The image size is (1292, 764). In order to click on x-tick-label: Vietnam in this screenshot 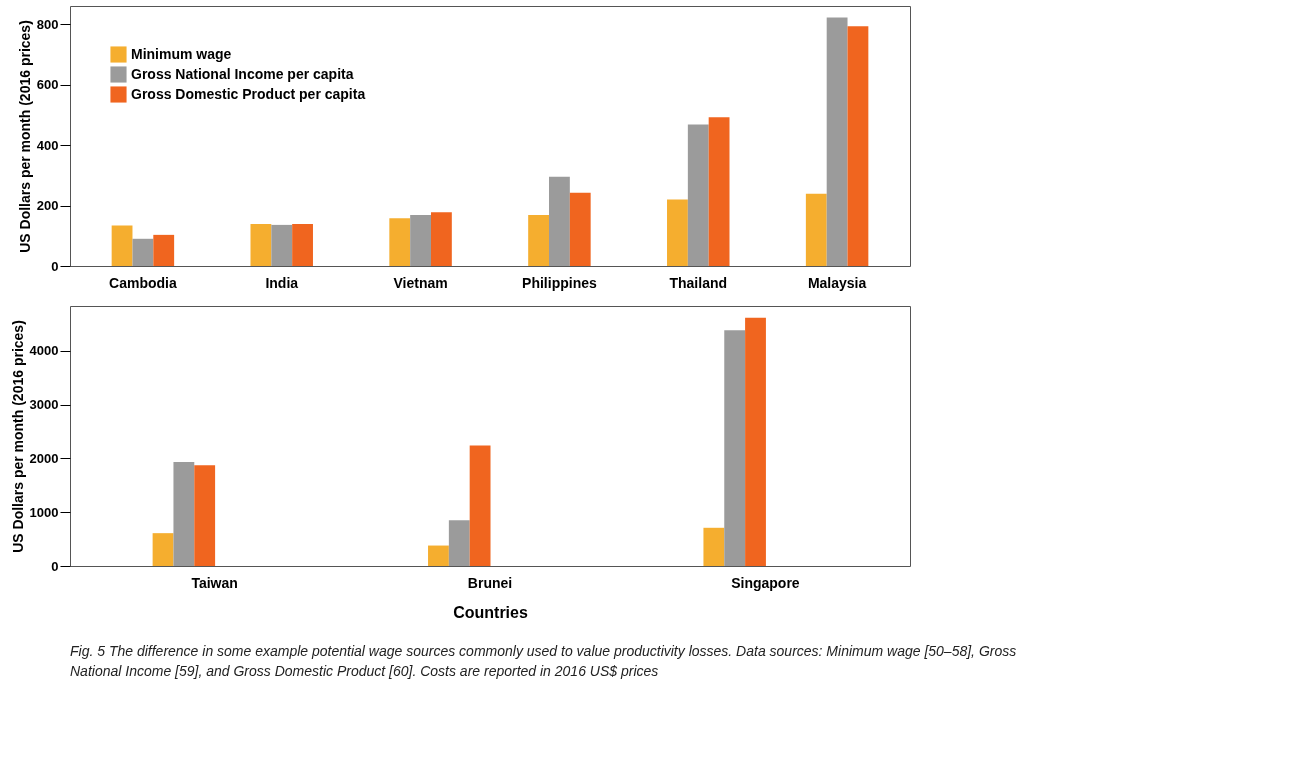, I will do `click(420, 282)`.